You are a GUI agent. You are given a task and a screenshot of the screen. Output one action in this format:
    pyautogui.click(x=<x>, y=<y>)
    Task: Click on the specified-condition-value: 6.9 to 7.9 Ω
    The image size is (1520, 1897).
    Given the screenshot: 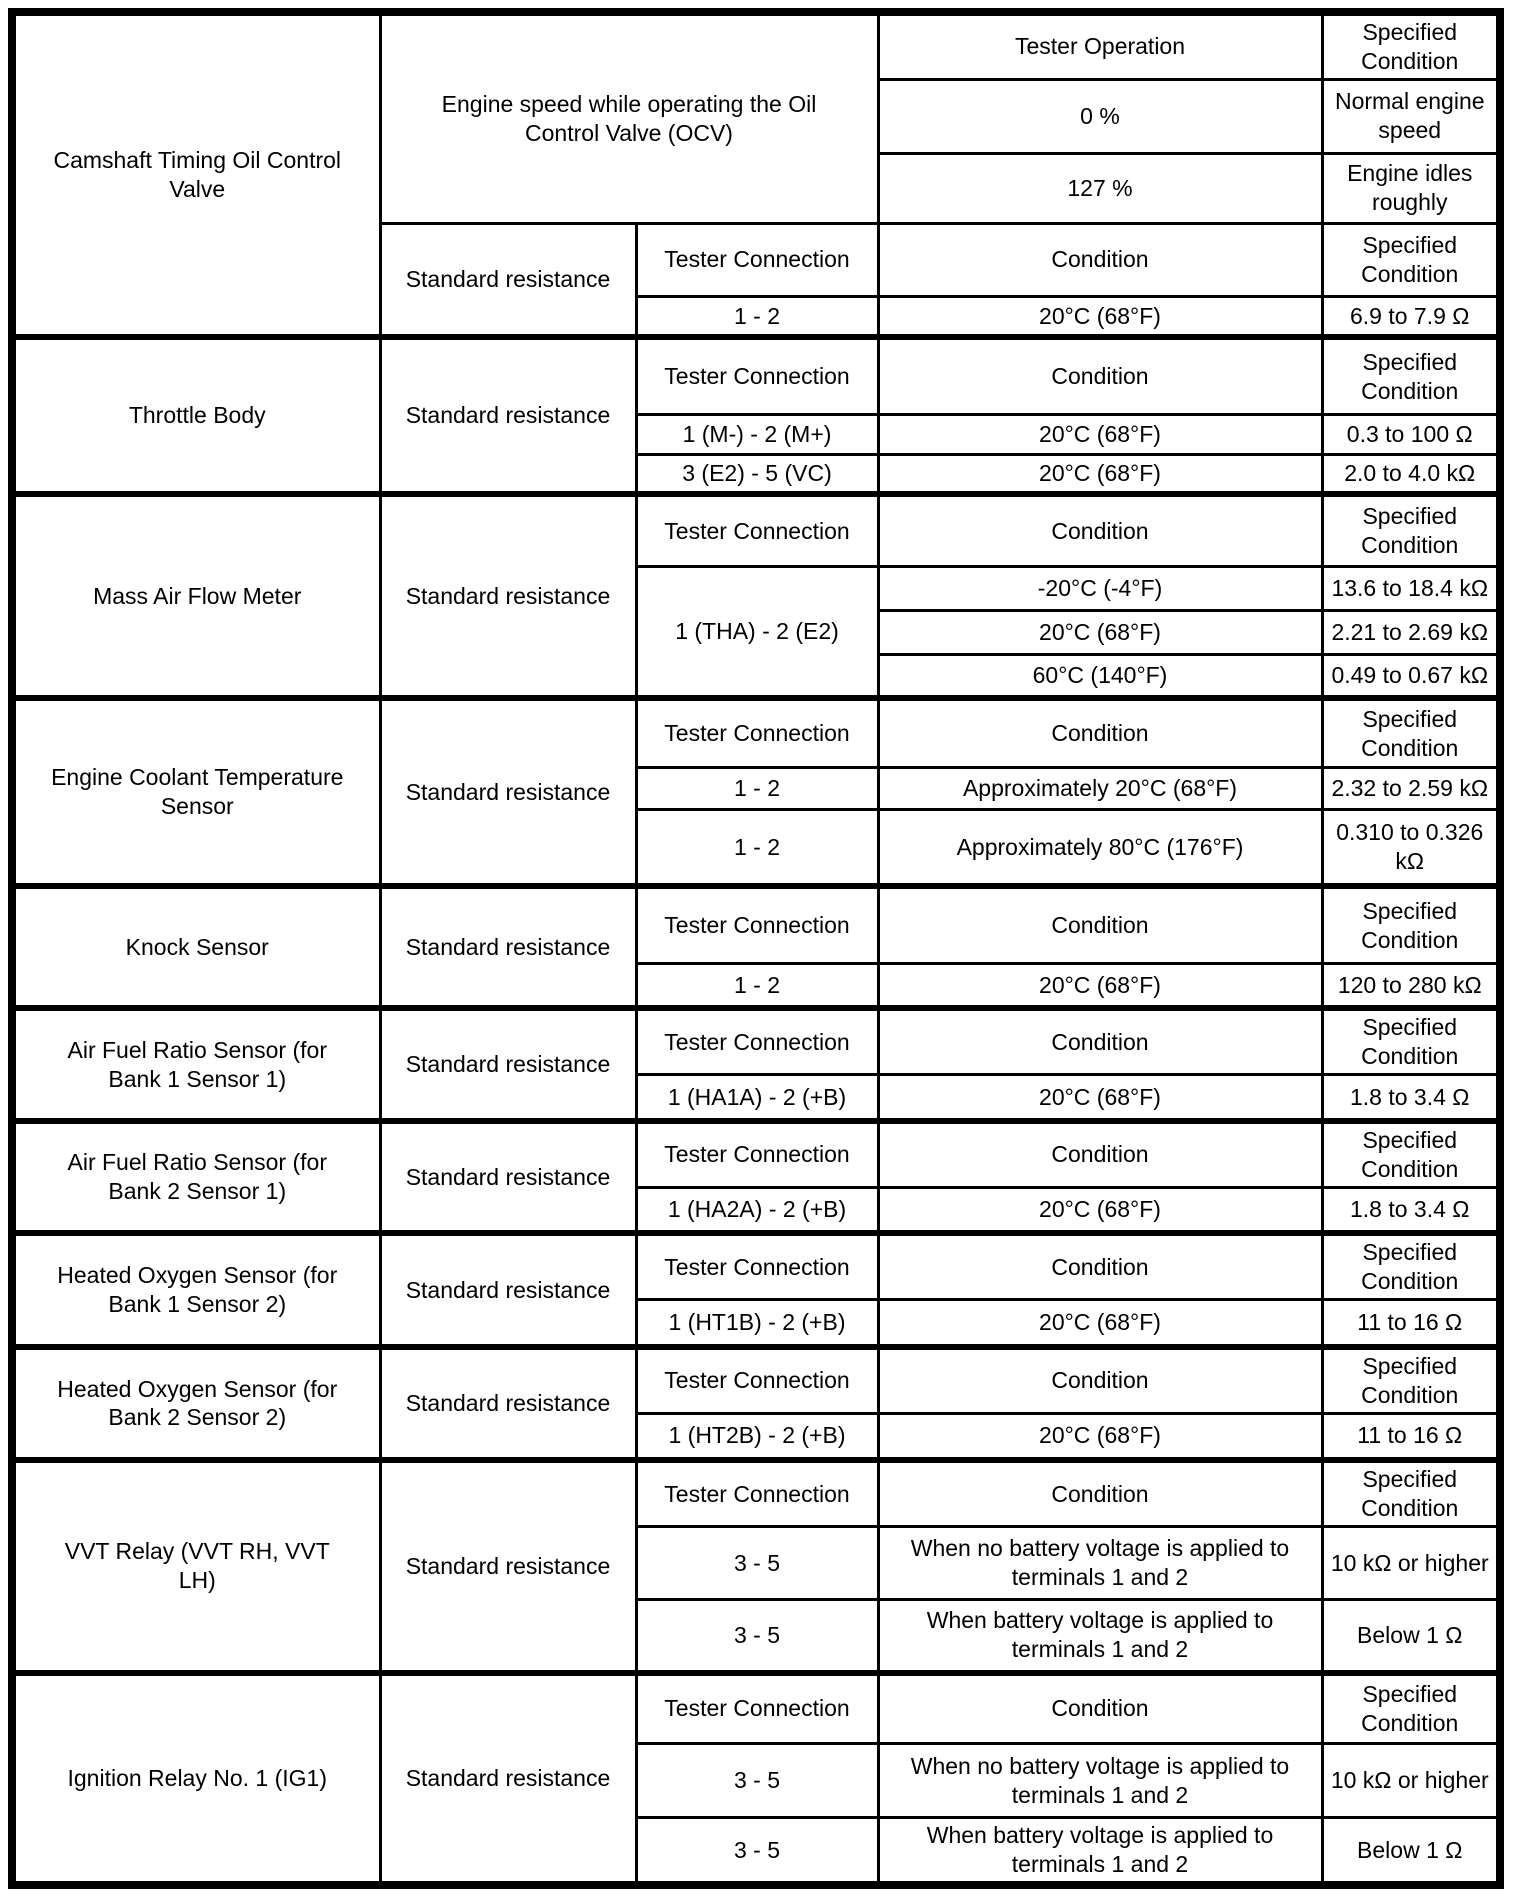 What is the action you would take?
    pyautogui.click(x=1411, y=316)
    